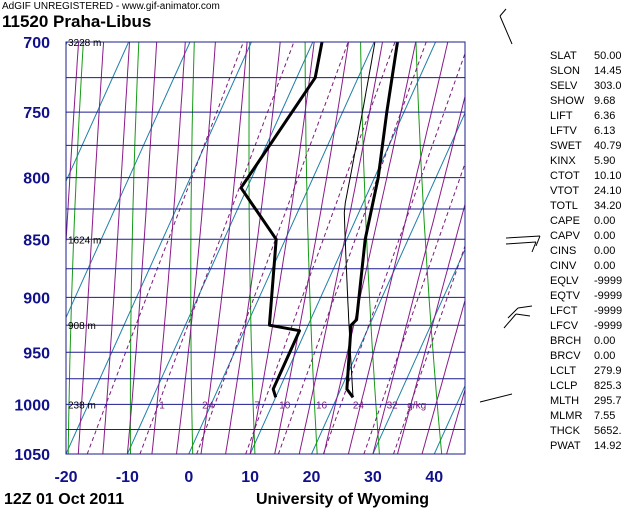 This screenshot has width=640, height=512. Describe the element at coordinates (592, 311) in the screenshot. I see `index-row: LFCT -9999` at that location.